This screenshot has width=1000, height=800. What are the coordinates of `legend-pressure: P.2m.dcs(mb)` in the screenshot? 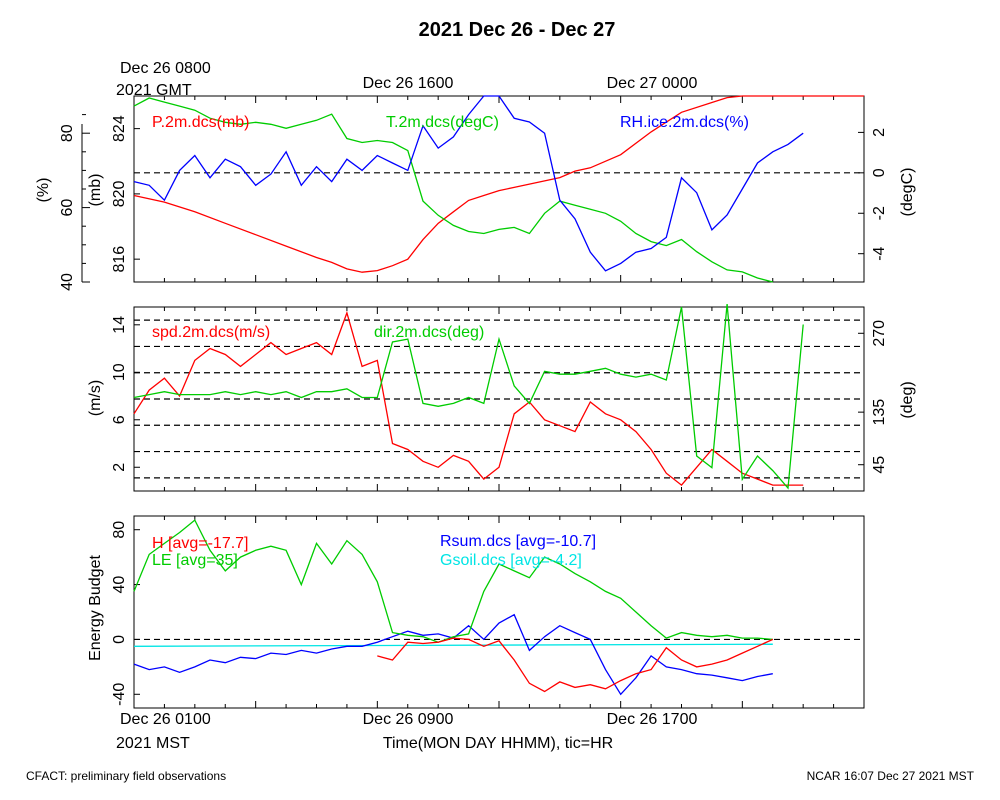 It's located at (201, 122).